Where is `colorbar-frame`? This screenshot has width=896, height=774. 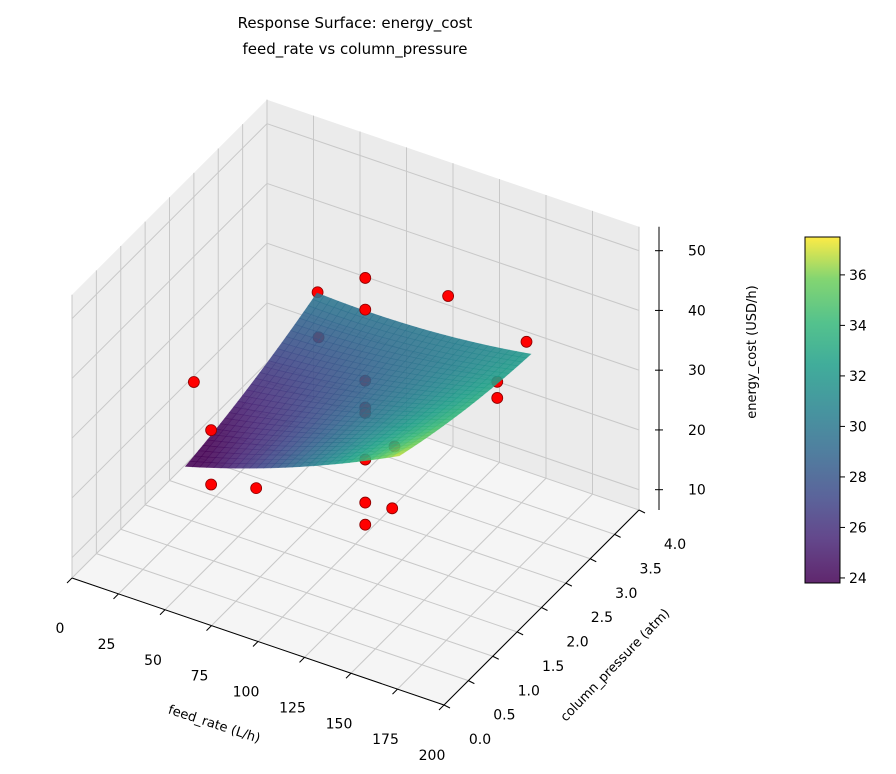
colorbar-frame is located at coordinates (822, 410).